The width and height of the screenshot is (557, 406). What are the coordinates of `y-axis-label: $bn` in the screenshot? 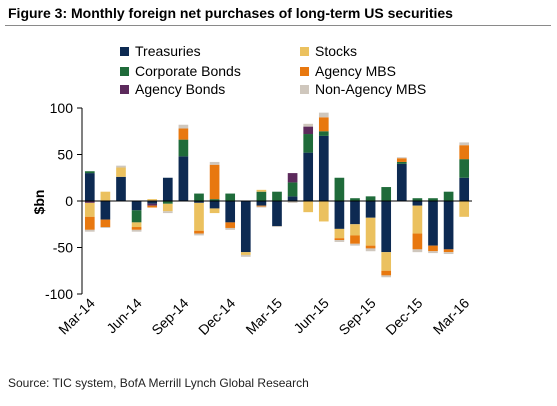 It's located at (39, 202).